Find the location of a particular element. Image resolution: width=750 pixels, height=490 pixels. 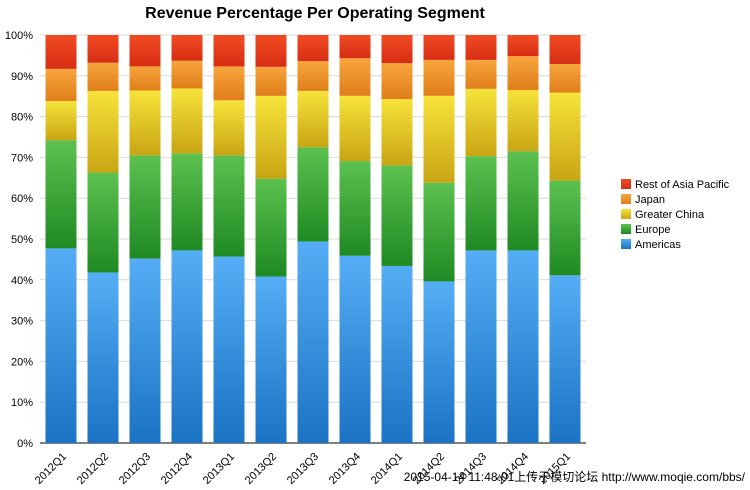

y-tick-label: 90% is located at coordinates (22, 77).